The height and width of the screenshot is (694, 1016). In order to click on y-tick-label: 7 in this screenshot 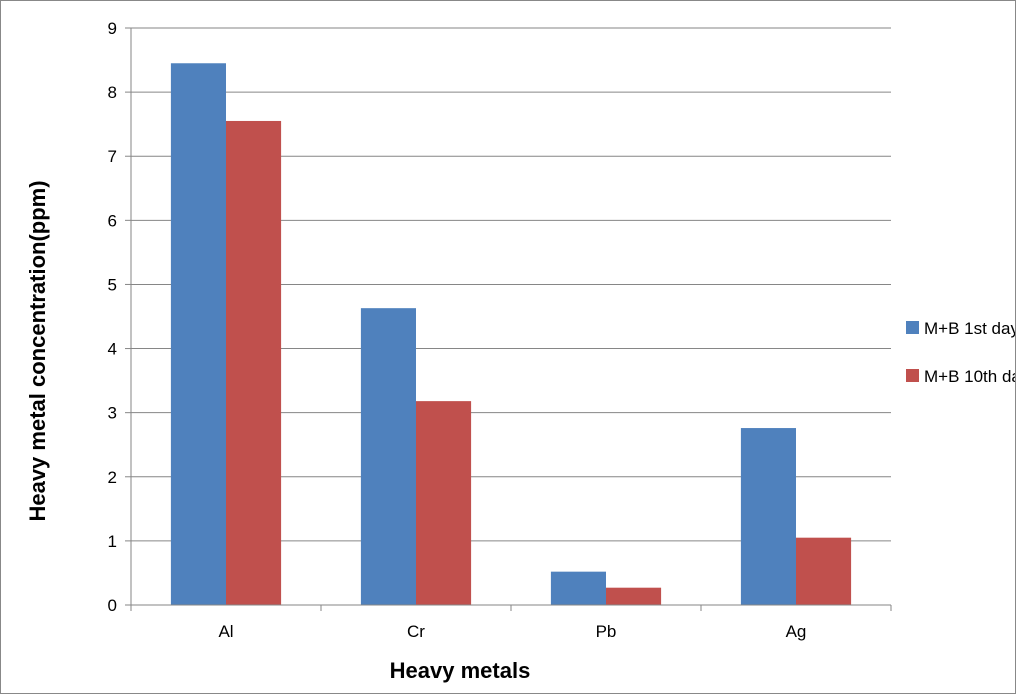, I will do `click(112, 156)`.